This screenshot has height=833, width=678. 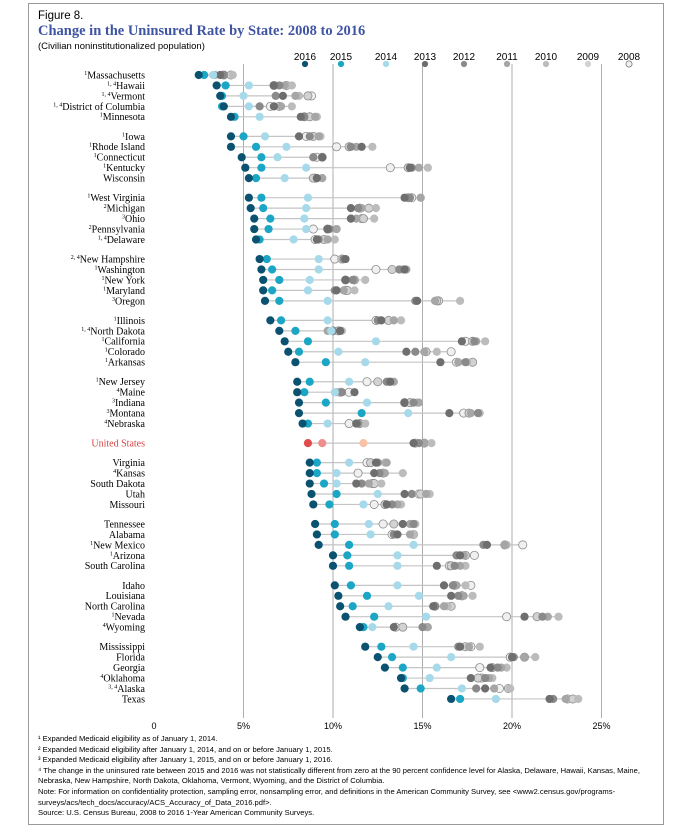 I want to click on point-florida-2016, so click(x=377, y=657).